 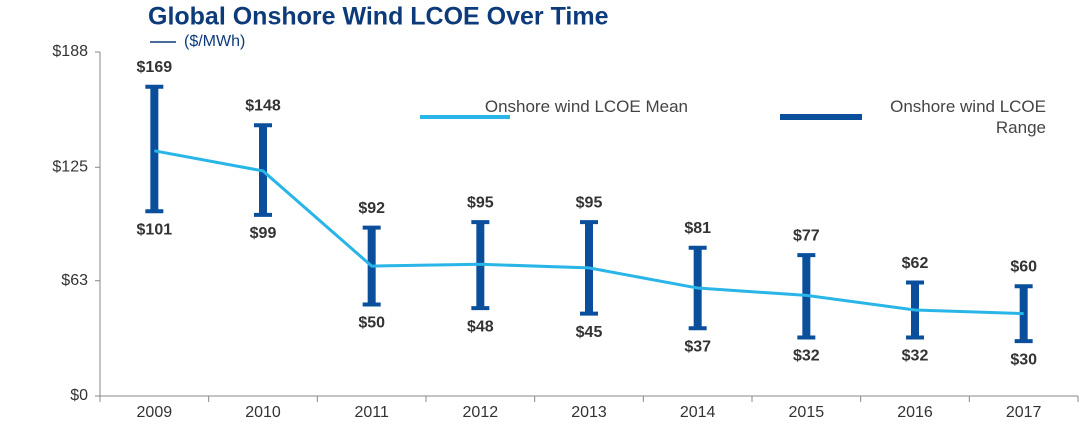 I want to click on high-label: $62, so click(x=915, y=263).